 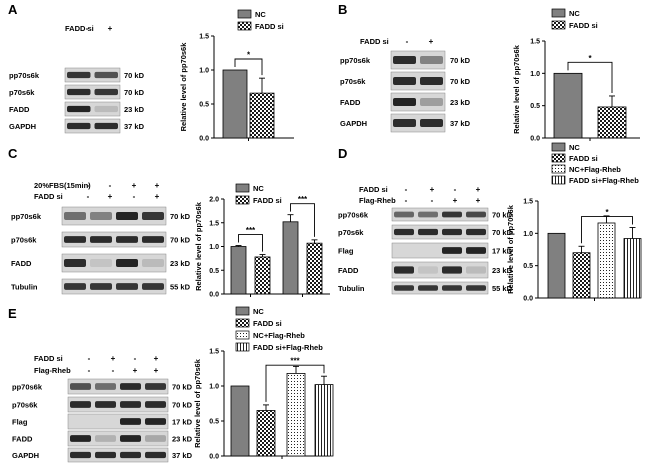 I want to click on bar-fadd-si, so click(x=266, y=433).